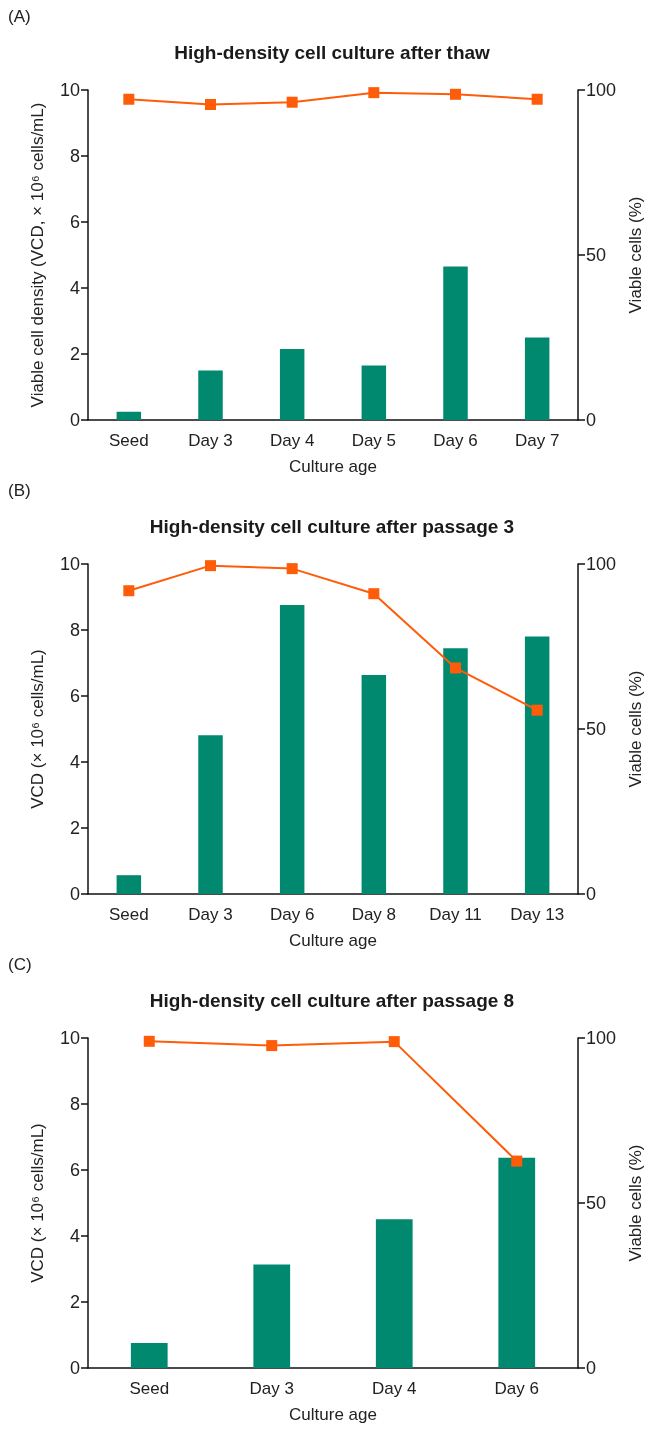 The image size is (664, 1439). Describe the element at coordinates (537, 914) in the screenshot. I see `x-tick-label: Day 13` at that location.